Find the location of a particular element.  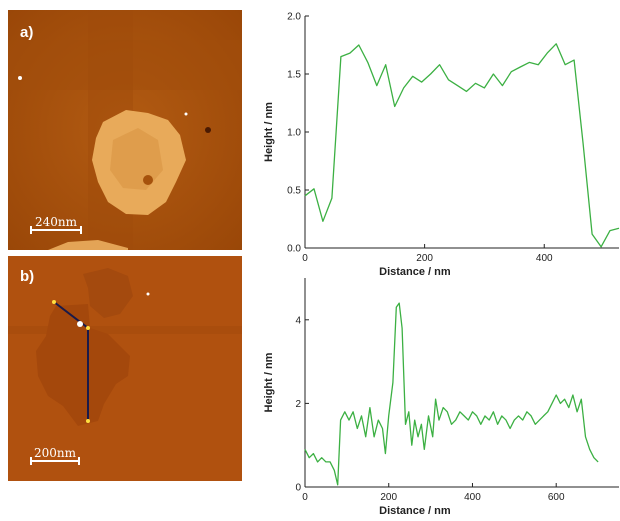

scalebar-a-bar is located at coordinates (56, 230).